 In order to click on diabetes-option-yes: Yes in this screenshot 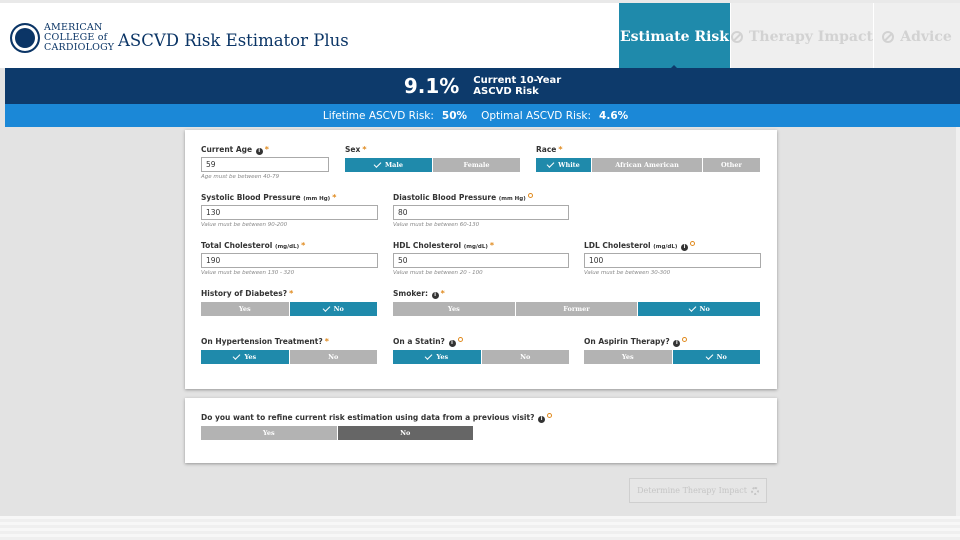, I will do `click(245, 309)`.